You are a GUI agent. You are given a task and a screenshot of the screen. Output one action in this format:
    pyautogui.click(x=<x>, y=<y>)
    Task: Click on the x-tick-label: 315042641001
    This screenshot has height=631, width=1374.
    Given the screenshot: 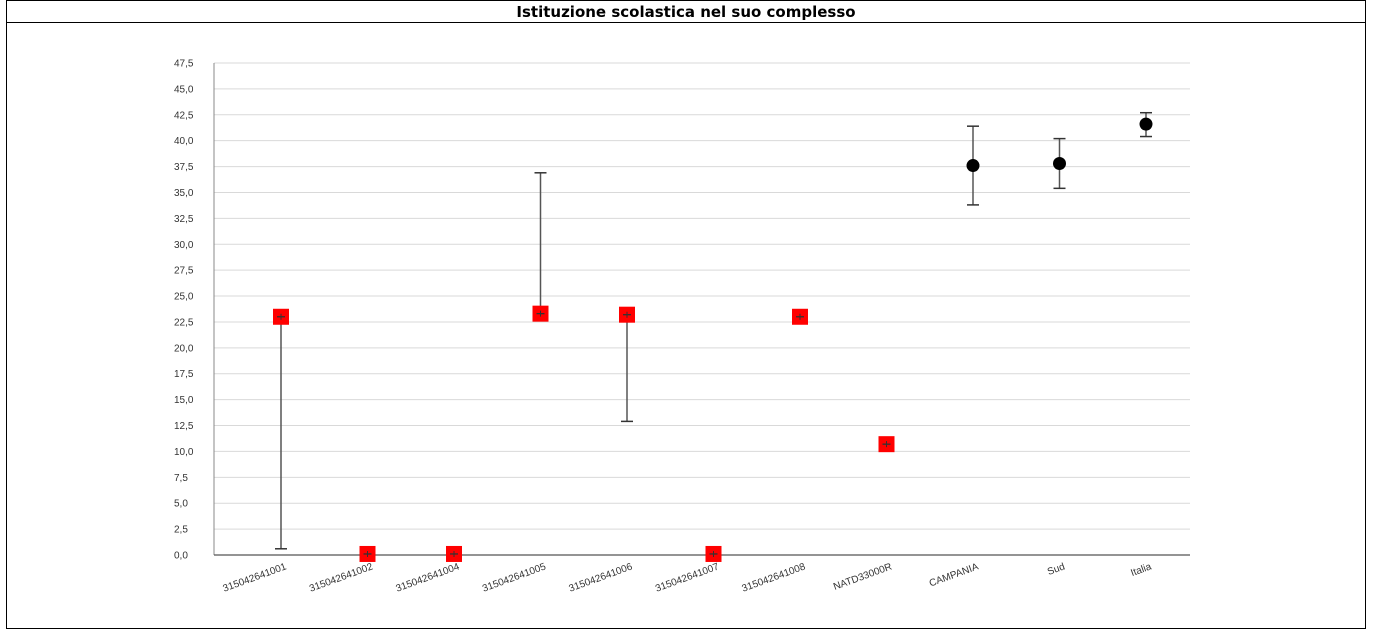 What is the action you would take?
    pyautogui.click(x=255, y=577)
    